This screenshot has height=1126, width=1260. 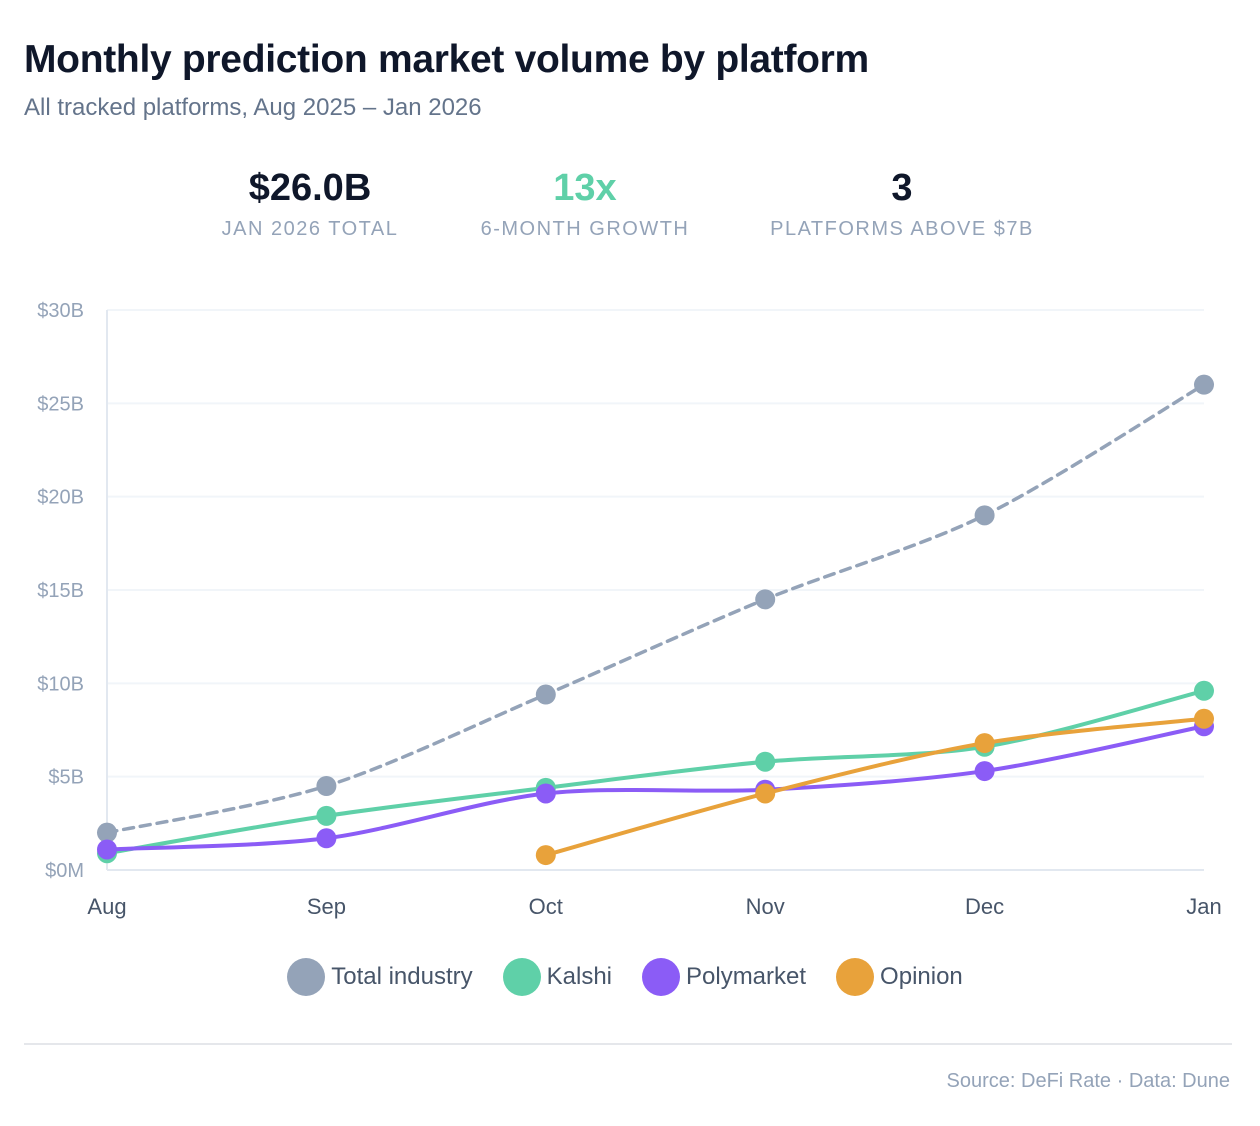 I want to click on series-line-kalshi, so click(x=655, y=772).